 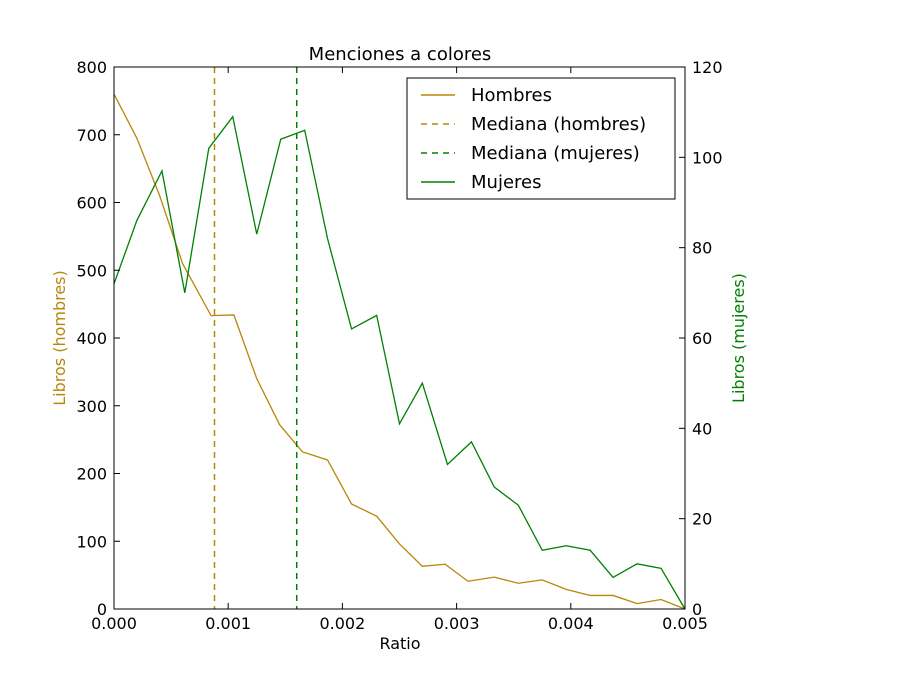 What do you see at coordinates (91, 135) in the screenshot?
I see `y-left-tick-label: 700` at bounding box center [91, 135].